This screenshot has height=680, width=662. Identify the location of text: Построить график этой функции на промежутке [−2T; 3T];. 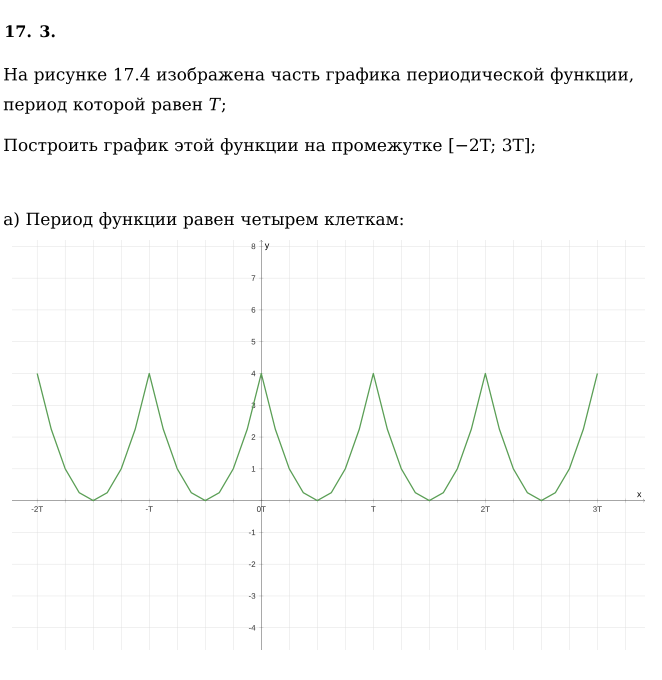
(269, 146).